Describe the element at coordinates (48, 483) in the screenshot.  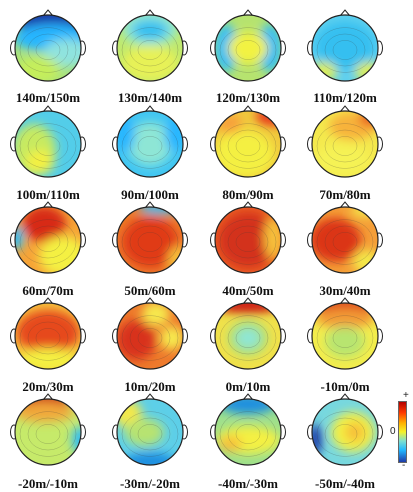
I see `map-label: -20m/-10m` at that location.